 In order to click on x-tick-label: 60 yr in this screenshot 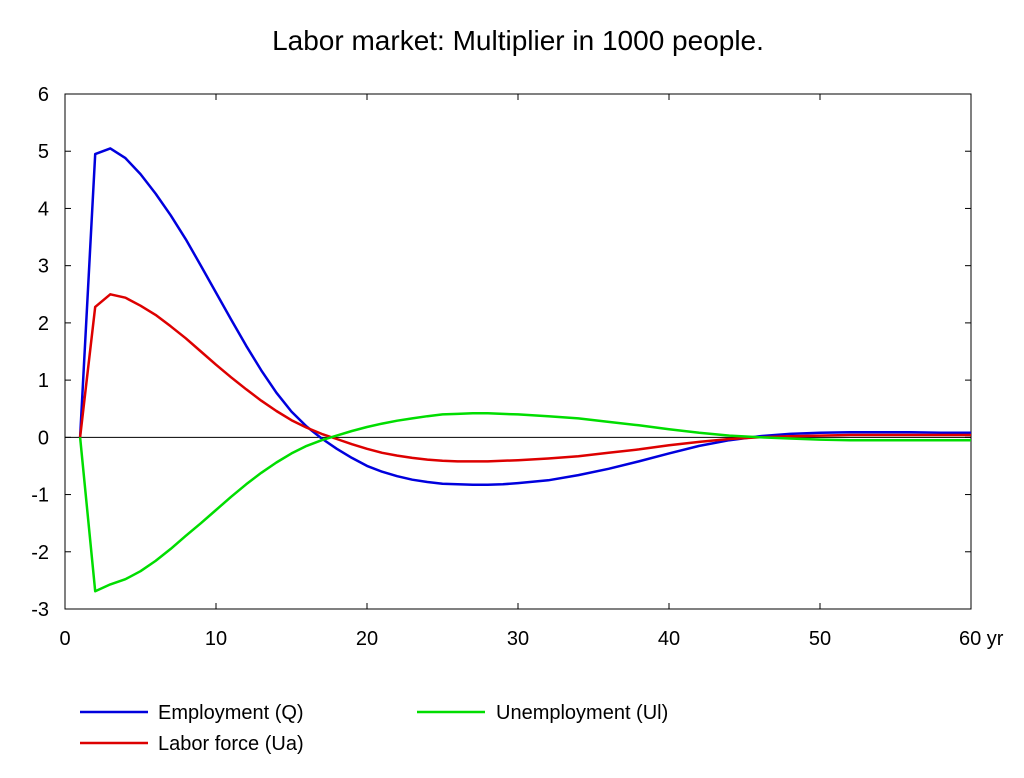, I will do `click(981, 639)`.